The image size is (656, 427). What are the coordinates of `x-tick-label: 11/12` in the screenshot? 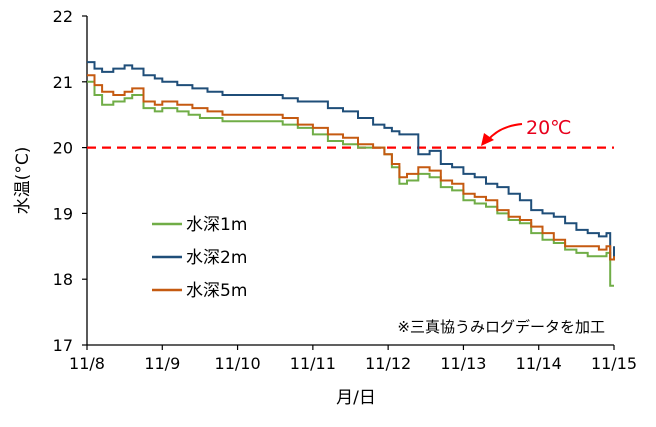 It's located at (388, 363).